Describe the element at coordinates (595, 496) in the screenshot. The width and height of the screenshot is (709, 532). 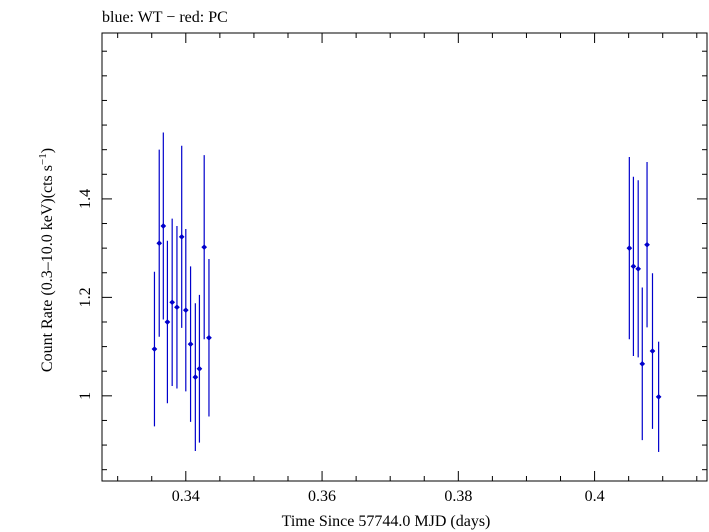
I see `x-tick-label: 0.4` at that location.